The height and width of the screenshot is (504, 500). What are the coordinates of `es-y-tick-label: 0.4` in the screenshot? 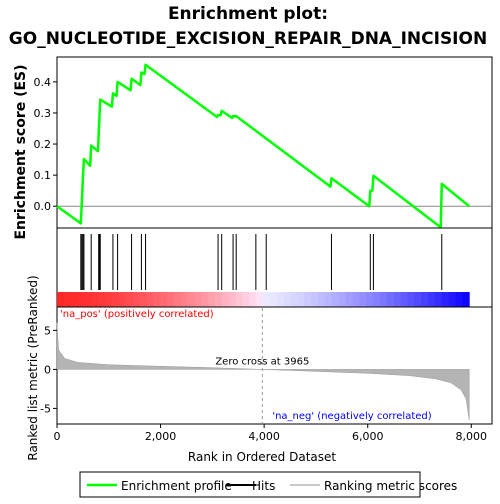 It's located at (43, 82).